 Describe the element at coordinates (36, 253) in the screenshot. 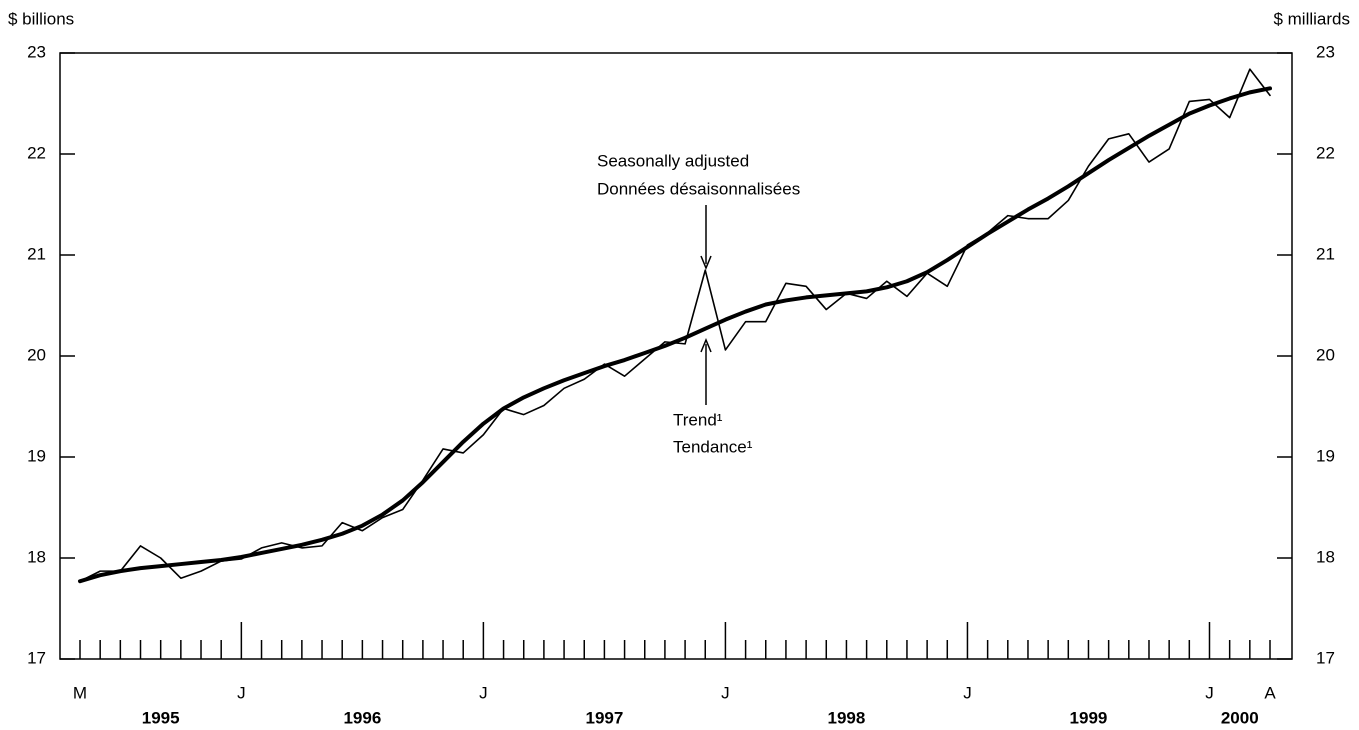

I see `y-tick-label: 21` at that location.